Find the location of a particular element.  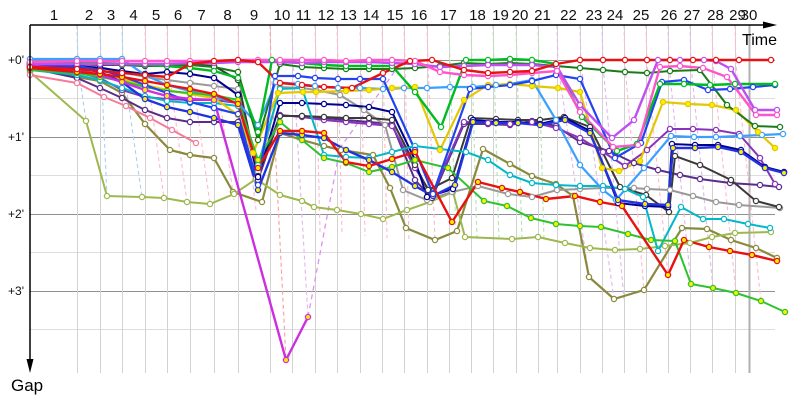

svg-text: 7 is located at coordinates (201, 15).